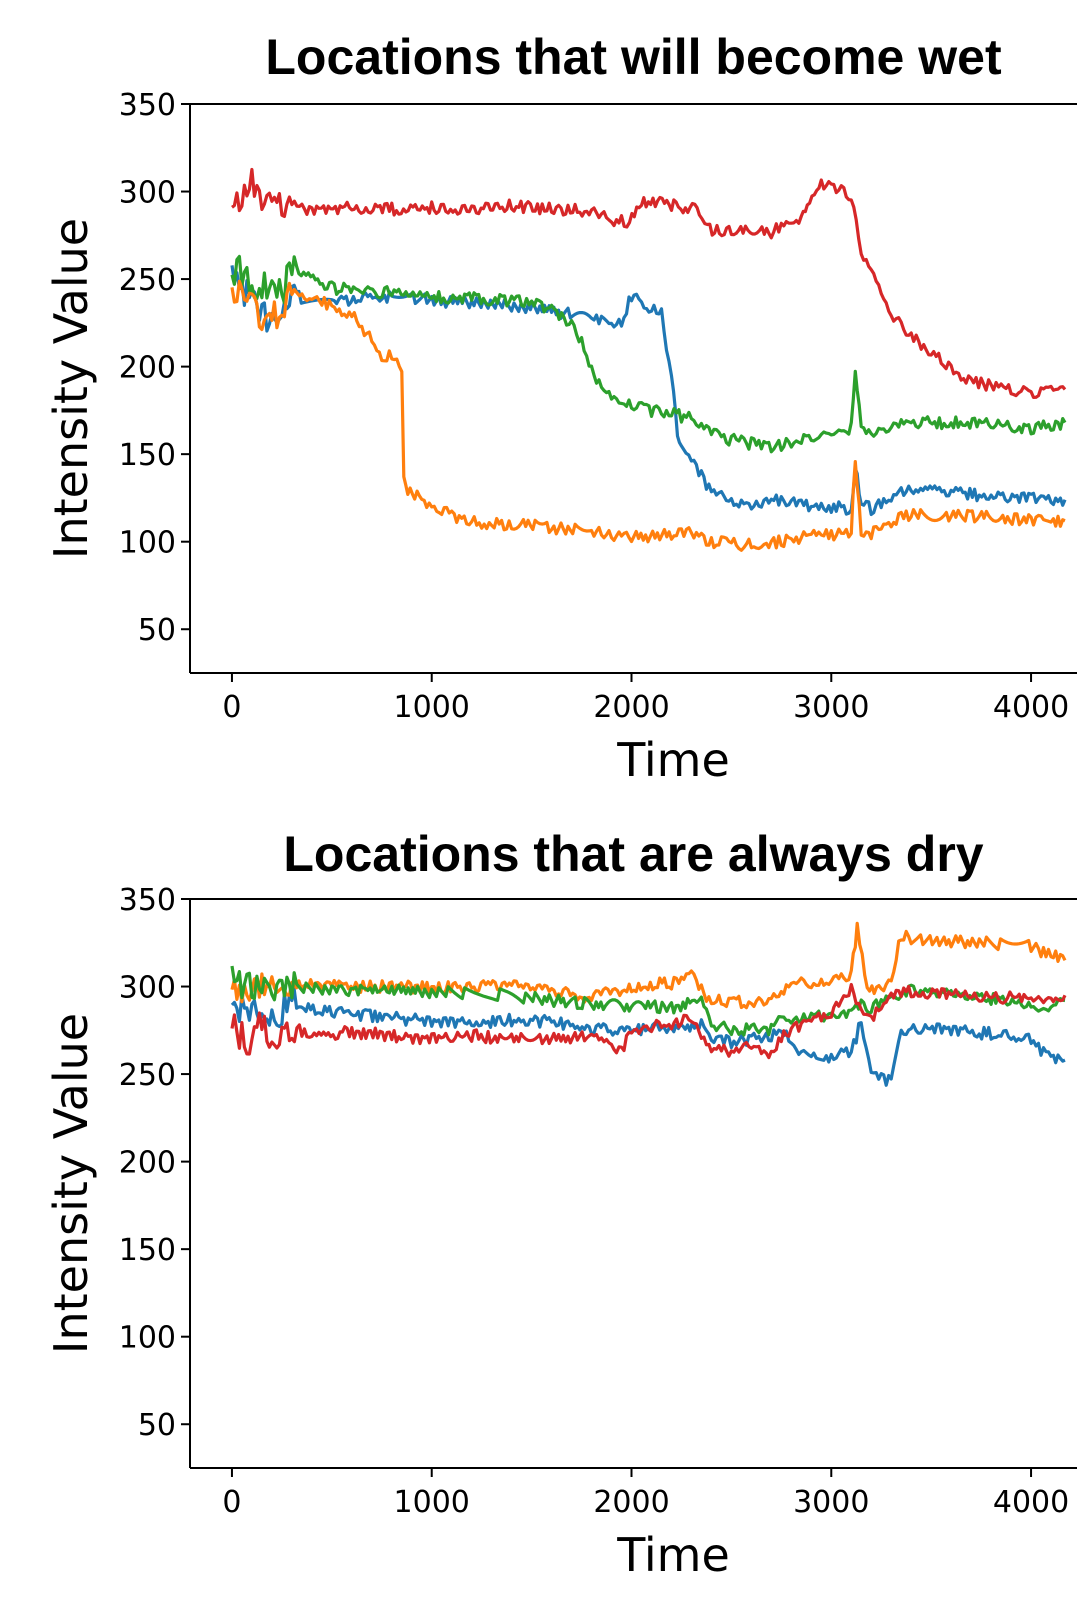 The height and width of the screenshot is (1598, 1077). I want to click on chart-title: Locations that are always dry, so click(633, 854).